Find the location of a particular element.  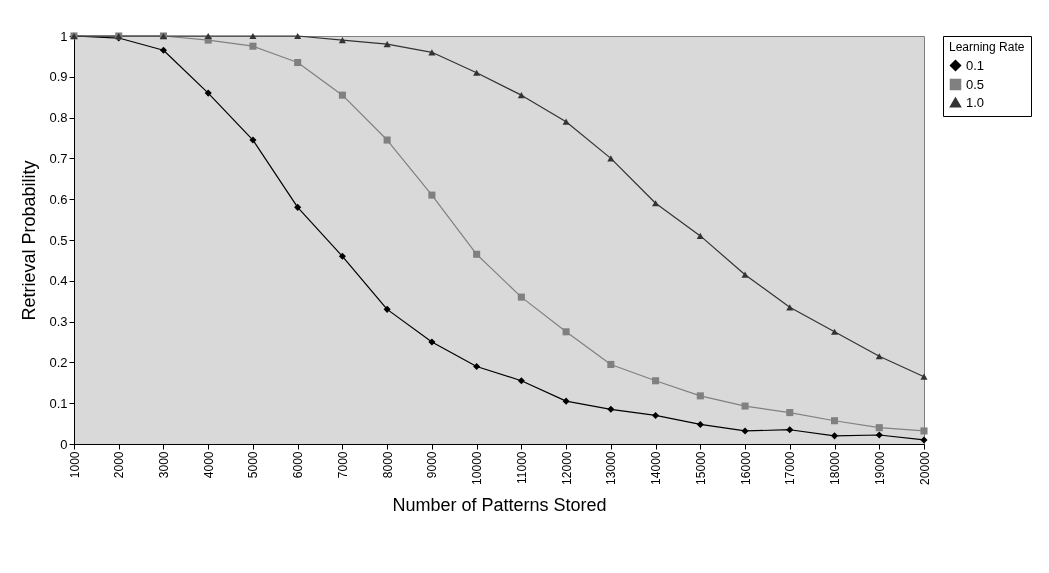

x-tick-label: 16000 is located at coordinates (745, 468).